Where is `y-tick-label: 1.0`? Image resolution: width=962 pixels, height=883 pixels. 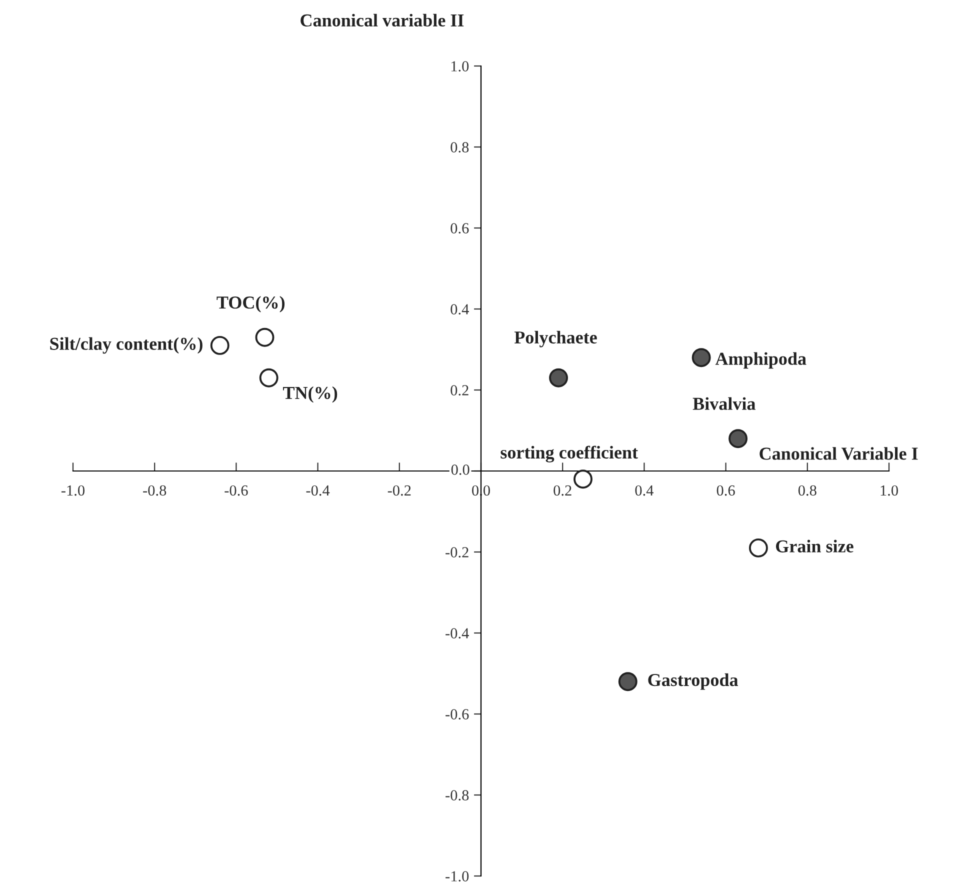 y-tick-label: 1.0 is located at coordinates (460, 66).